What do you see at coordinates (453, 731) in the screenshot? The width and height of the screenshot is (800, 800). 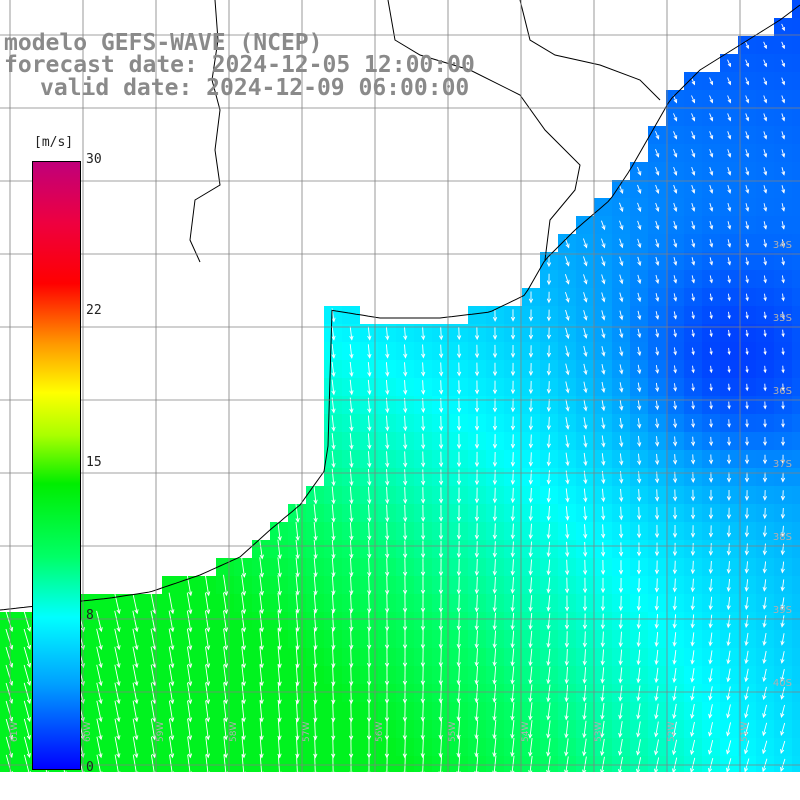 I see `lon-label-55w: 55W` at bounding box center [453, 731].